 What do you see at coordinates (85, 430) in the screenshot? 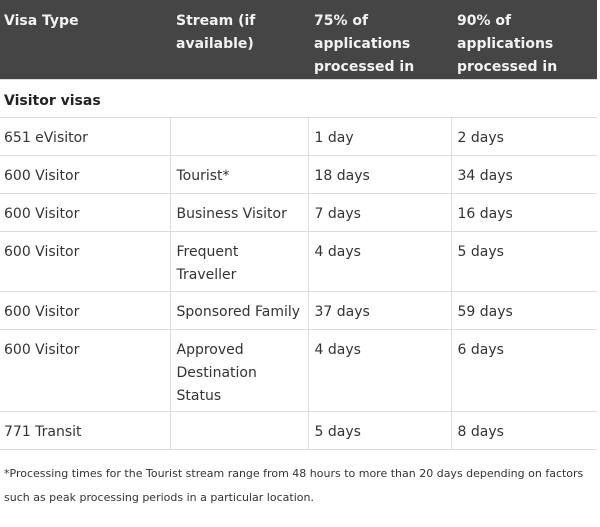
I see `cell-visa-type: 771 Transit` at bounding box center [85, 430].